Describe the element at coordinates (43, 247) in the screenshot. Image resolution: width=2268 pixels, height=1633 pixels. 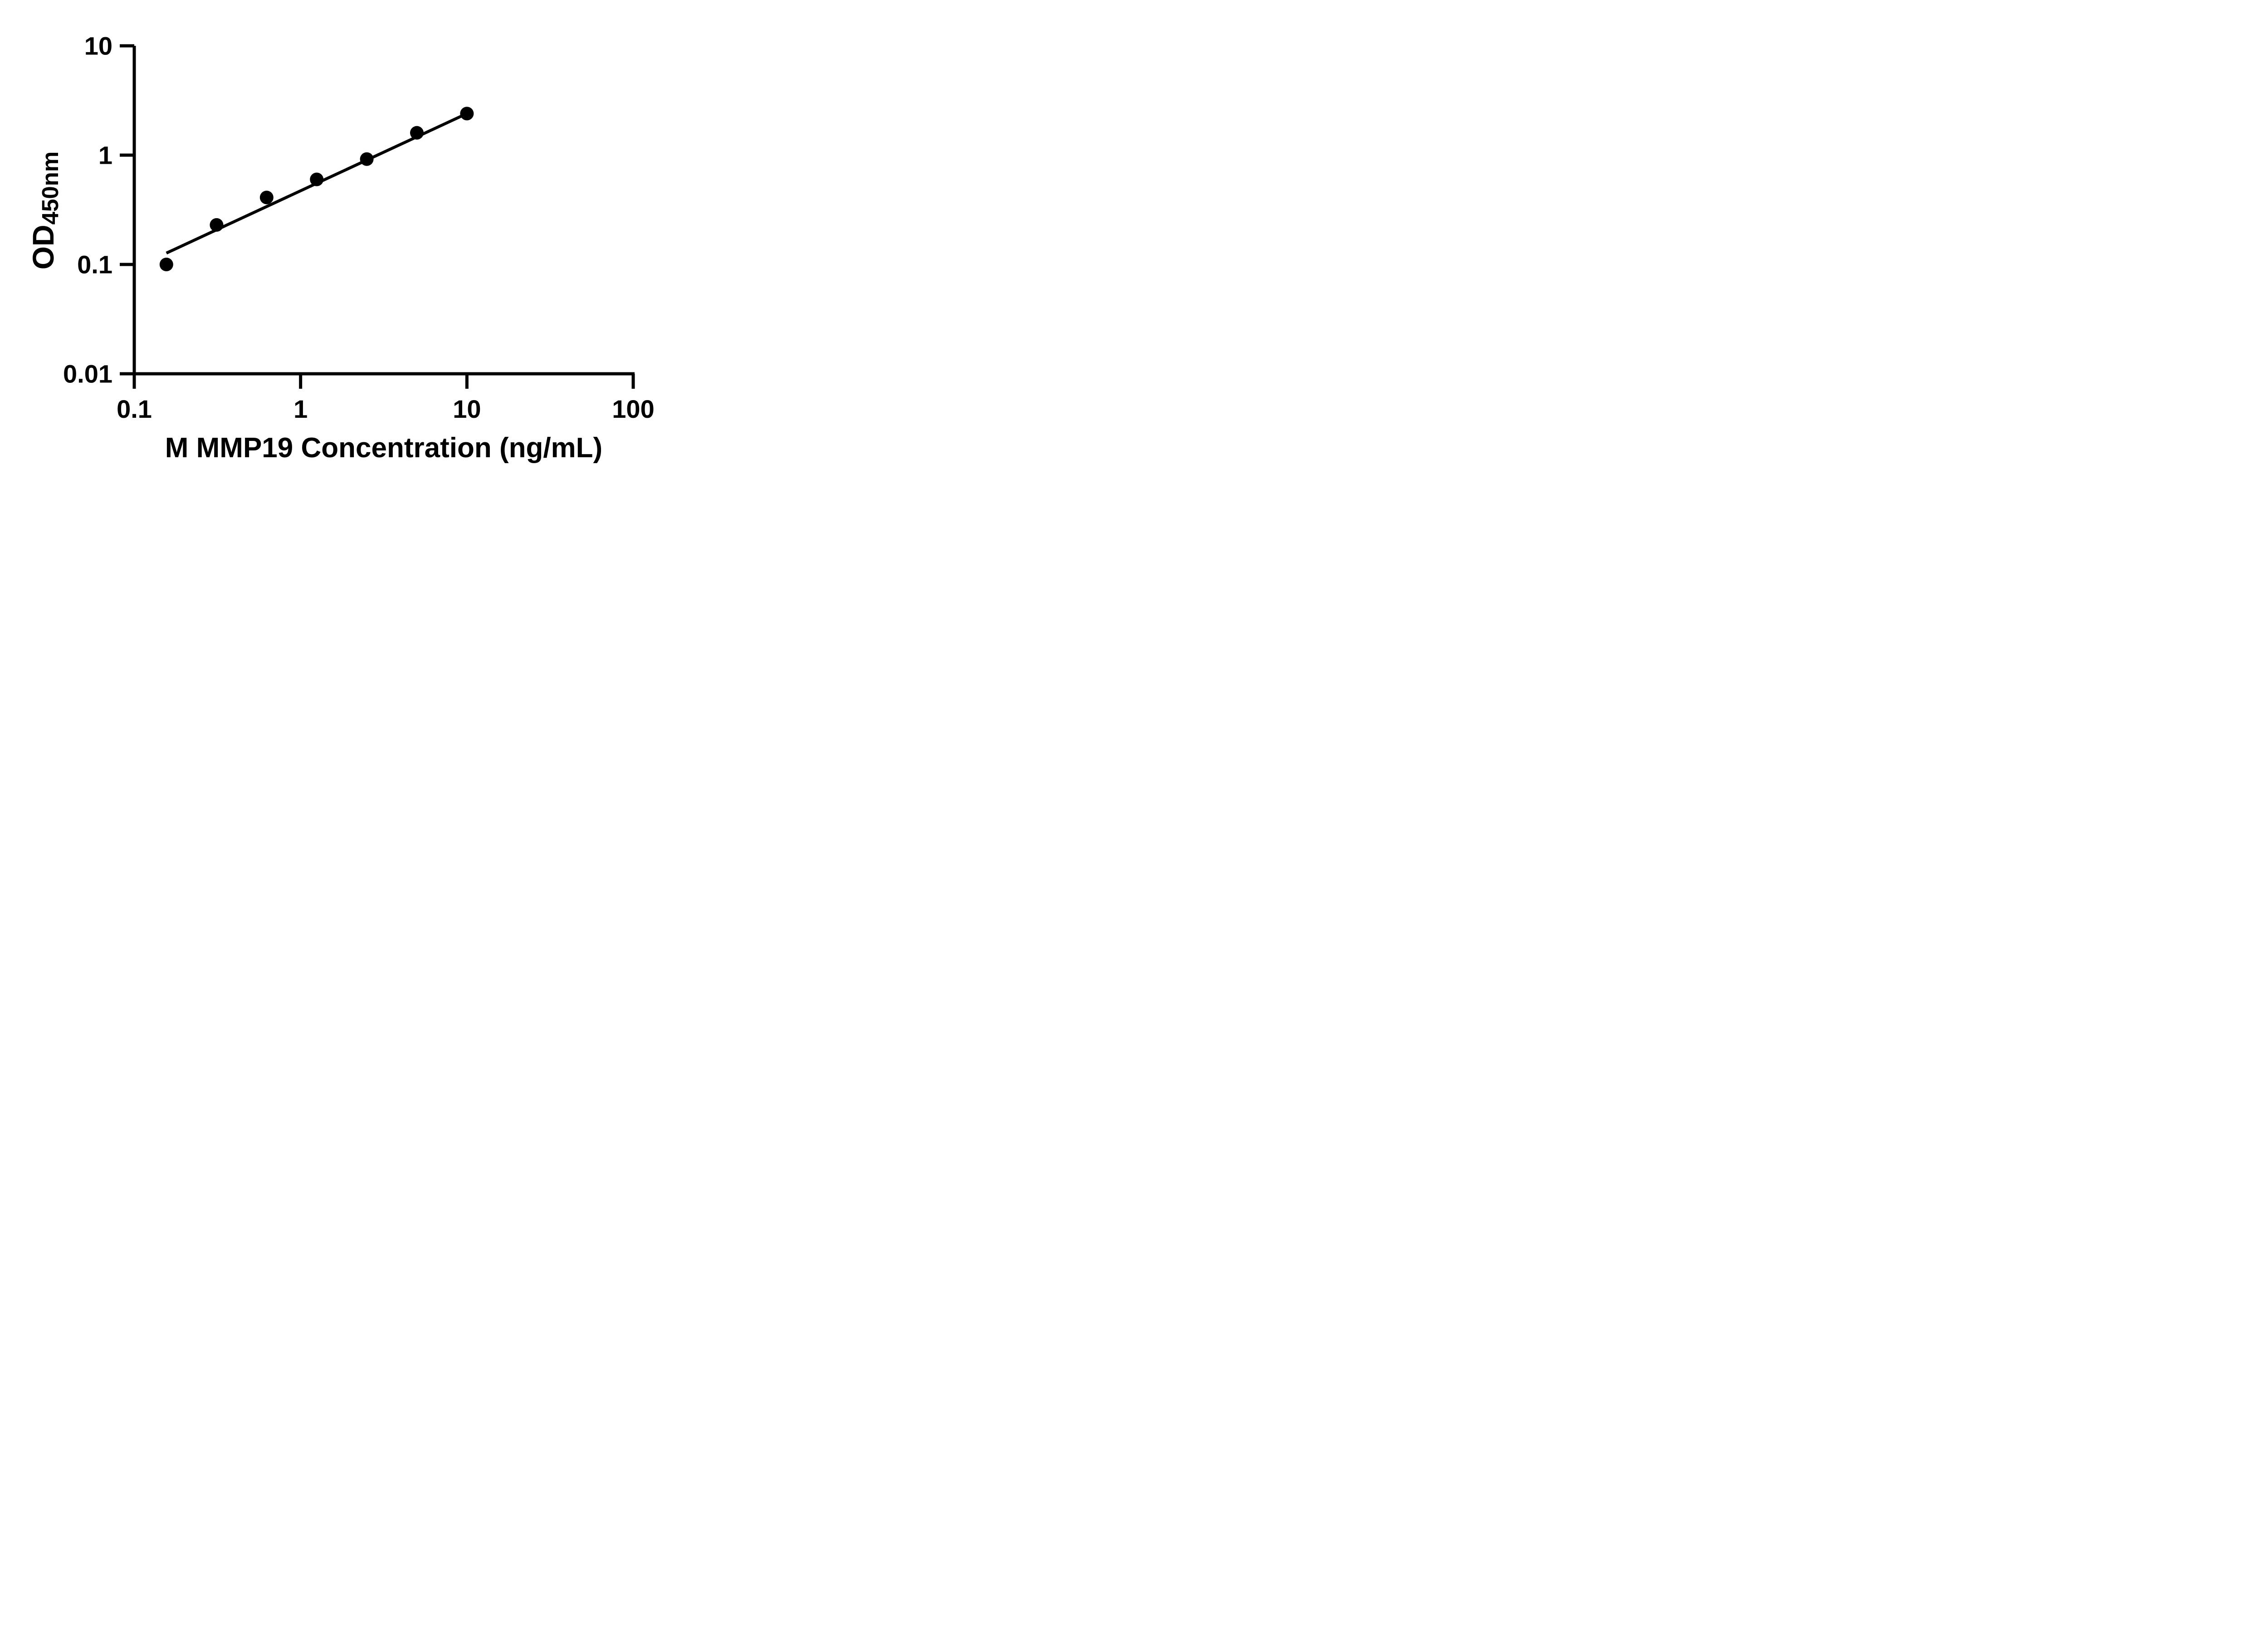
I see `y-axis-title-main: OD` at that location.